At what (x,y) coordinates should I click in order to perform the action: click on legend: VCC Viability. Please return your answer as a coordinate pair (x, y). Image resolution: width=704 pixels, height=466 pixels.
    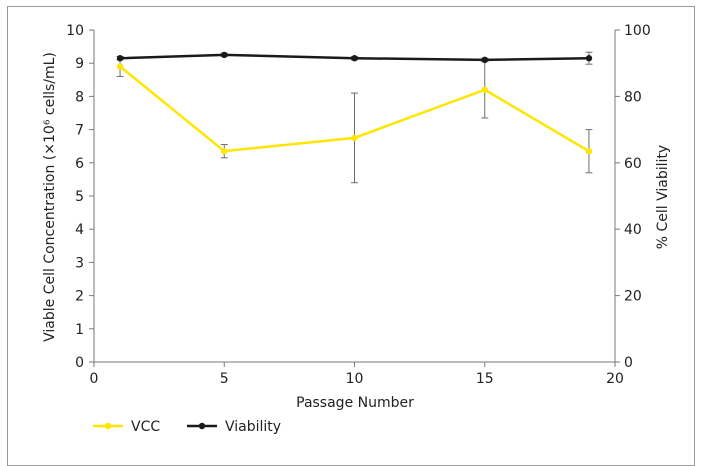
    Looking at the image, I should click on (187, 427).